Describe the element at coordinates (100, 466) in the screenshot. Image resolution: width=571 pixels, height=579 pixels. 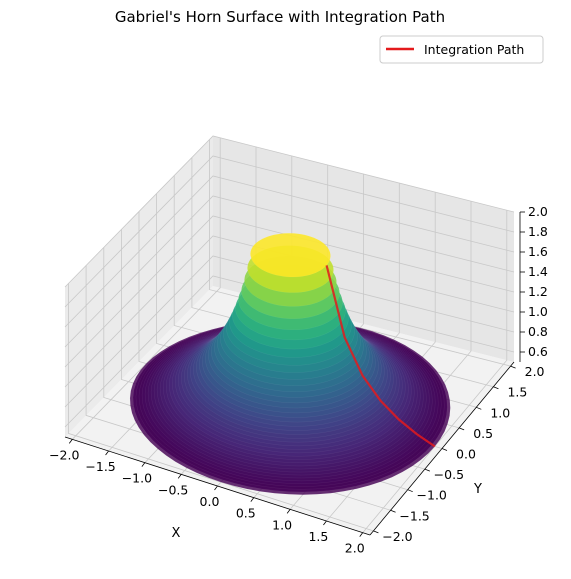
I see `x-tick-label: −1.5` at that location.